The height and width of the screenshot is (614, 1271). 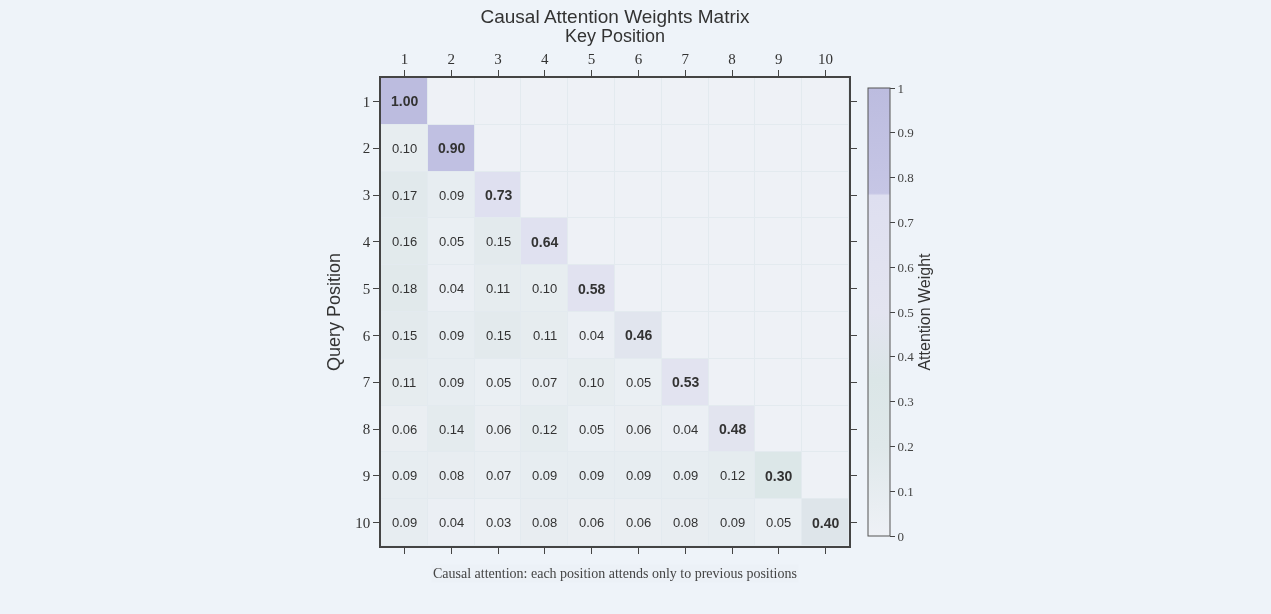 What do you see at coordinates (906, 357) in the screenshot?
I see `color-bar-label: 0.4` at bounding box center [906, 357].